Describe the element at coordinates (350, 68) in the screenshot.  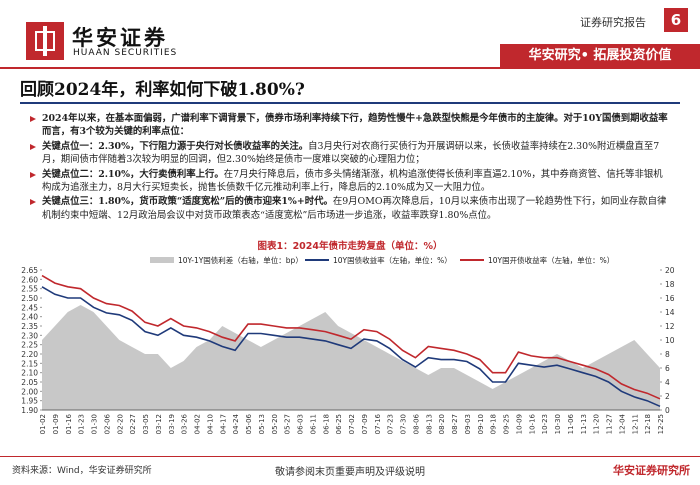
I see `divider` at that location.